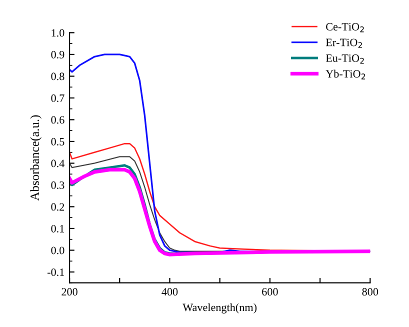 The image size is (409, 327). Describe the element at coordinates (57, 76) in the screenshot. I see `y-tick-label: 0.8` at that location.